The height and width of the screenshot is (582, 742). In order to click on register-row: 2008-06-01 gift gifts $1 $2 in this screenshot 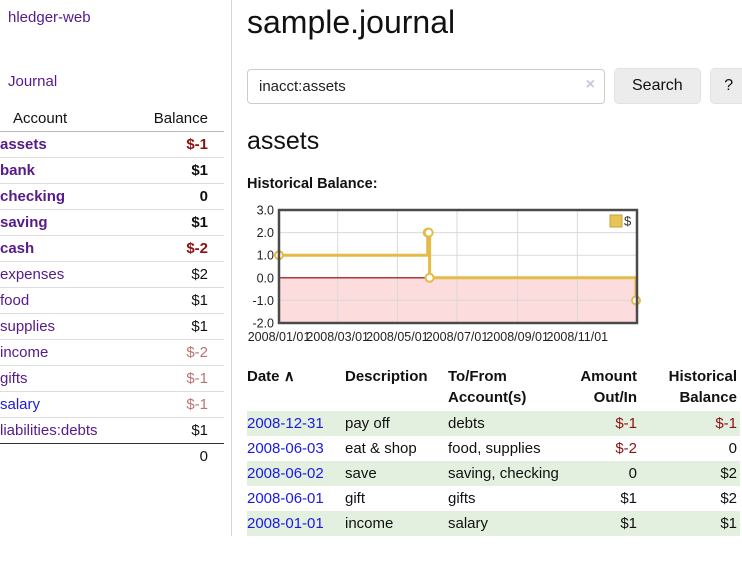, I will do `click(493, 498)`.